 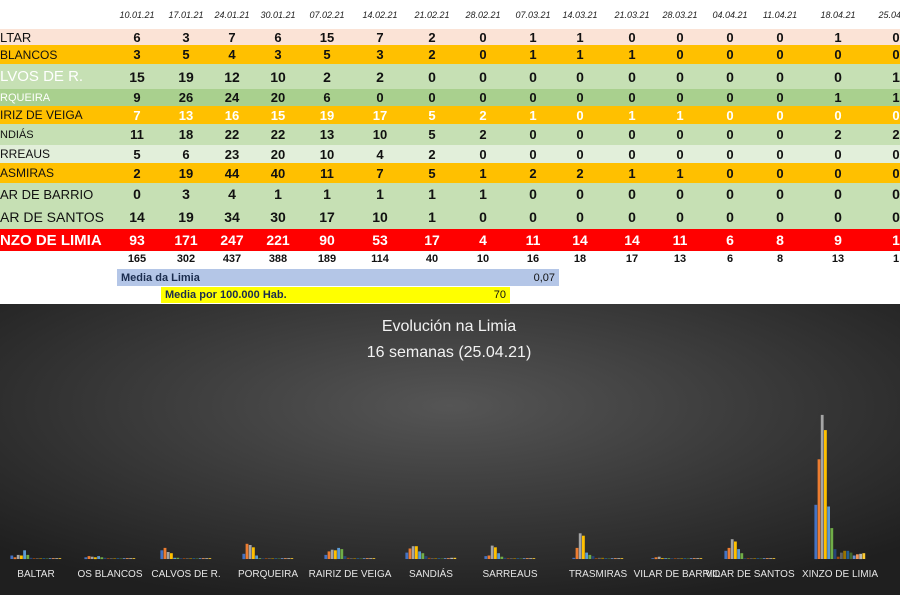 I want to click on media-limia-value: 0,07, so click(x=544, y=277).